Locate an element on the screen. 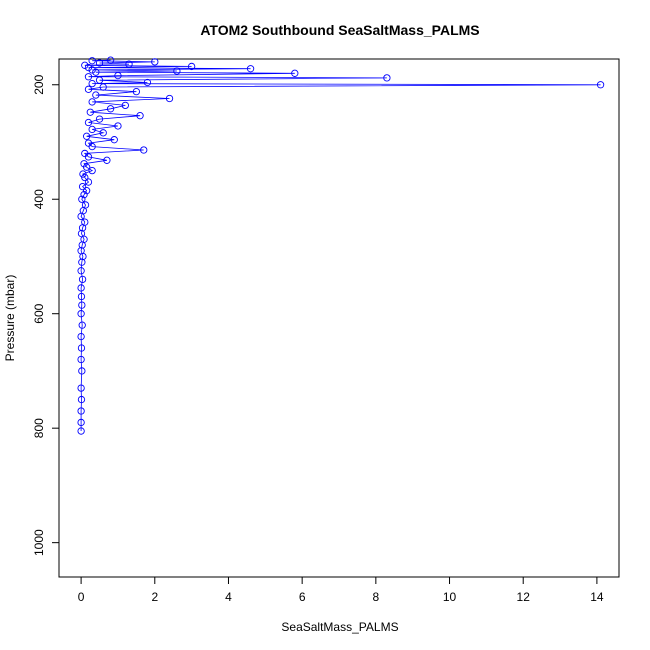 The image size is (650, 650). x-tick-label: 0 is located at coordinates (81, 597).